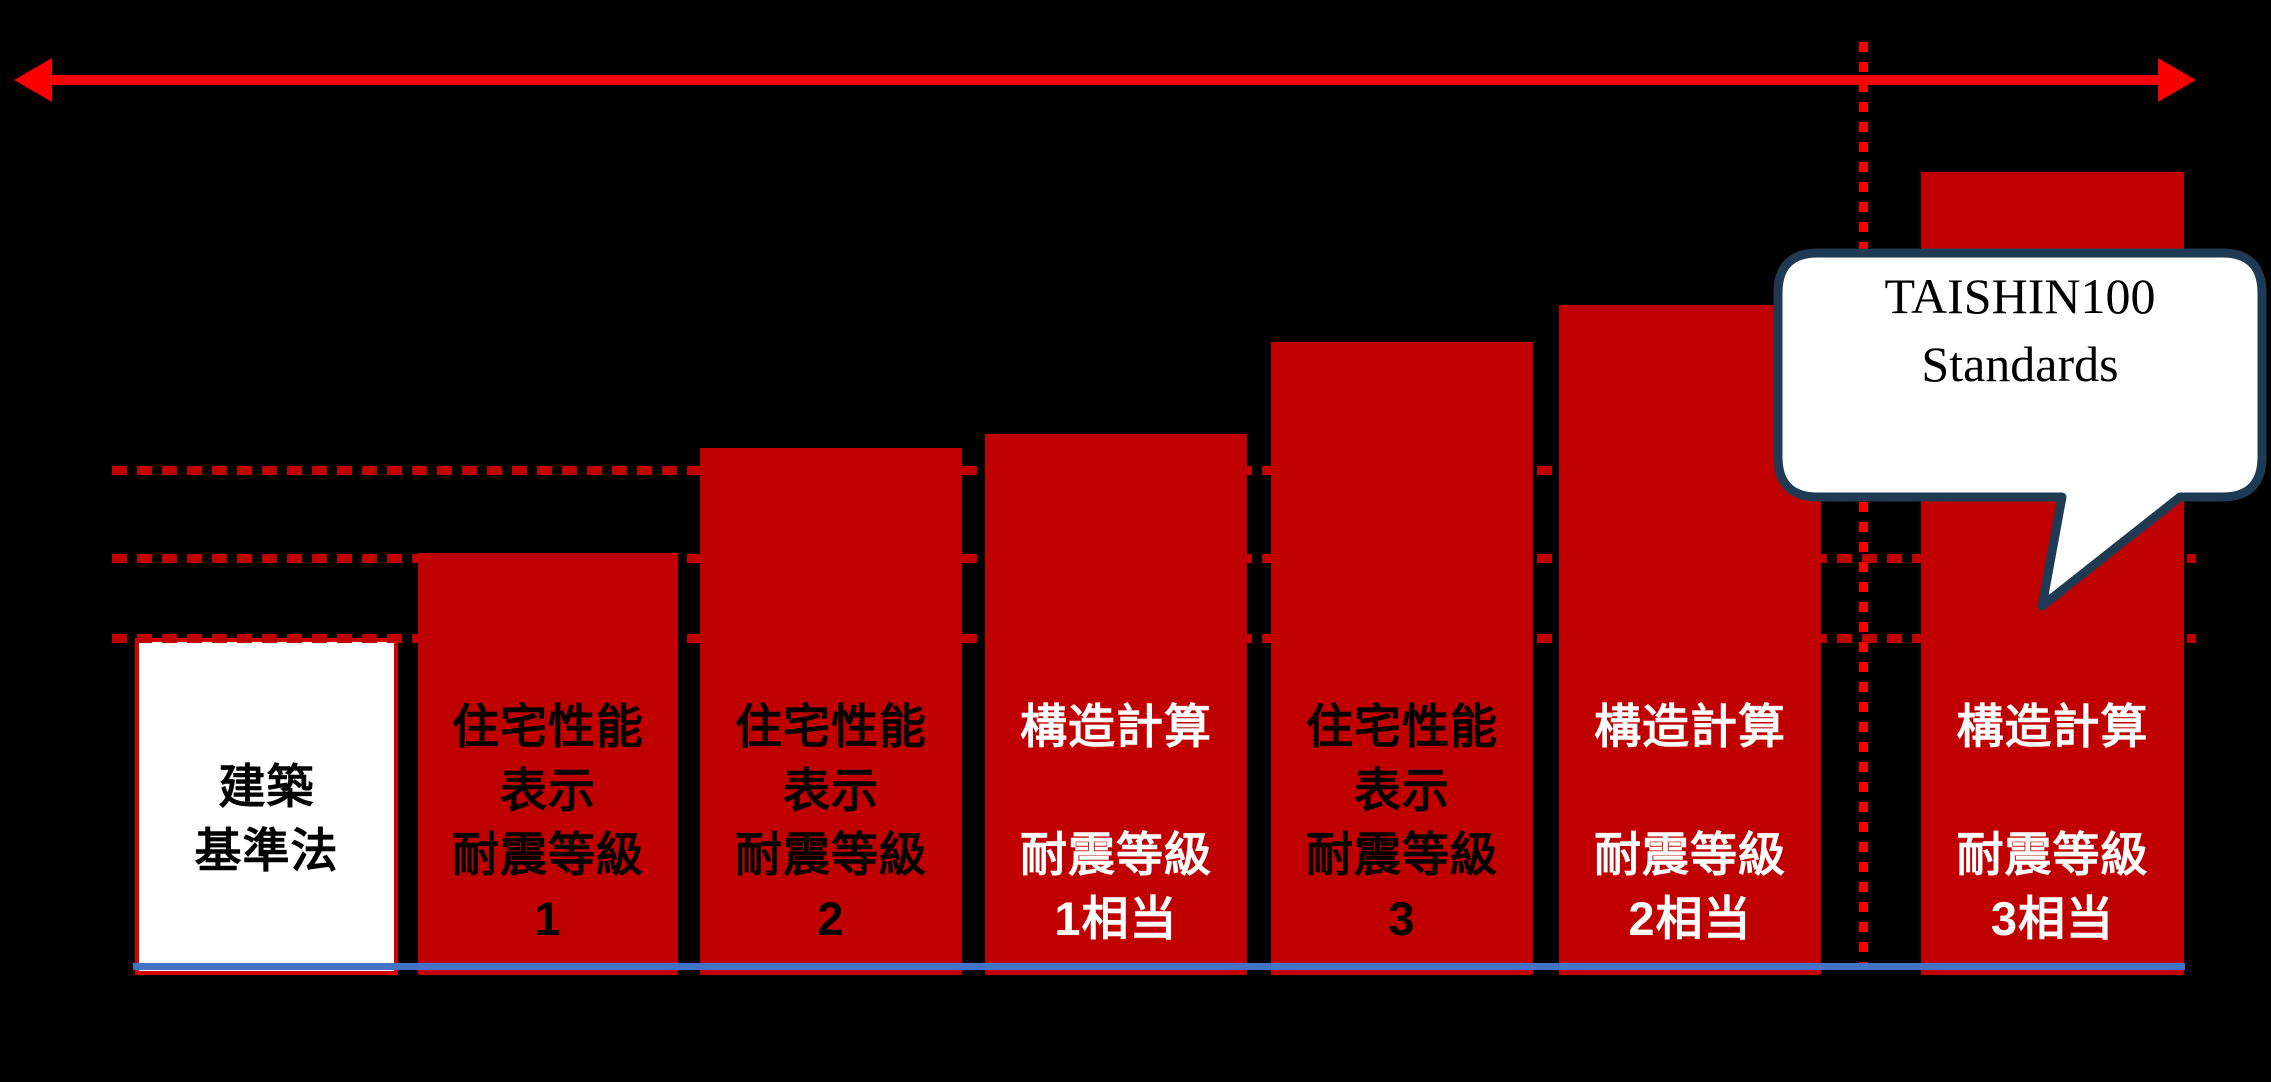  Describe the element at coordinates (2020, 330) in the screenshot. I see `speech-bubble-text: TAISHIN100 Standards` at that location.